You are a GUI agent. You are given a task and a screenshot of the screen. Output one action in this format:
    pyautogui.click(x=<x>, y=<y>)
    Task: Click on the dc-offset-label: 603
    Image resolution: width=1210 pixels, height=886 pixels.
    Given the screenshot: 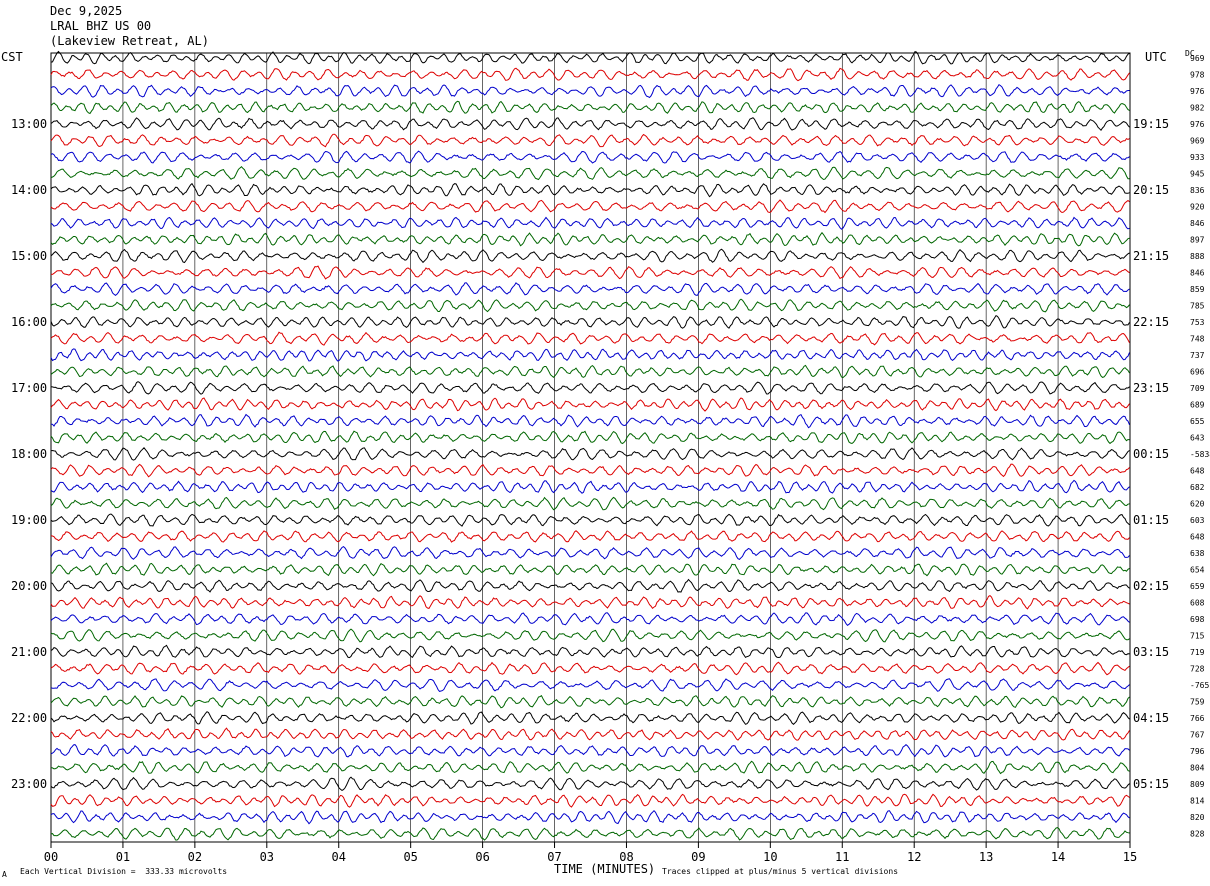 What is the action you would take?
    pyautogui.click(x=1197, y=520)
    